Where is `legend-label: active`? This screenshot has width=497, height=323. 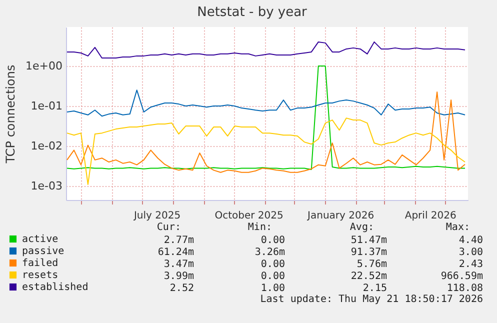 legend-label: active is located at coordinates (40, 239).